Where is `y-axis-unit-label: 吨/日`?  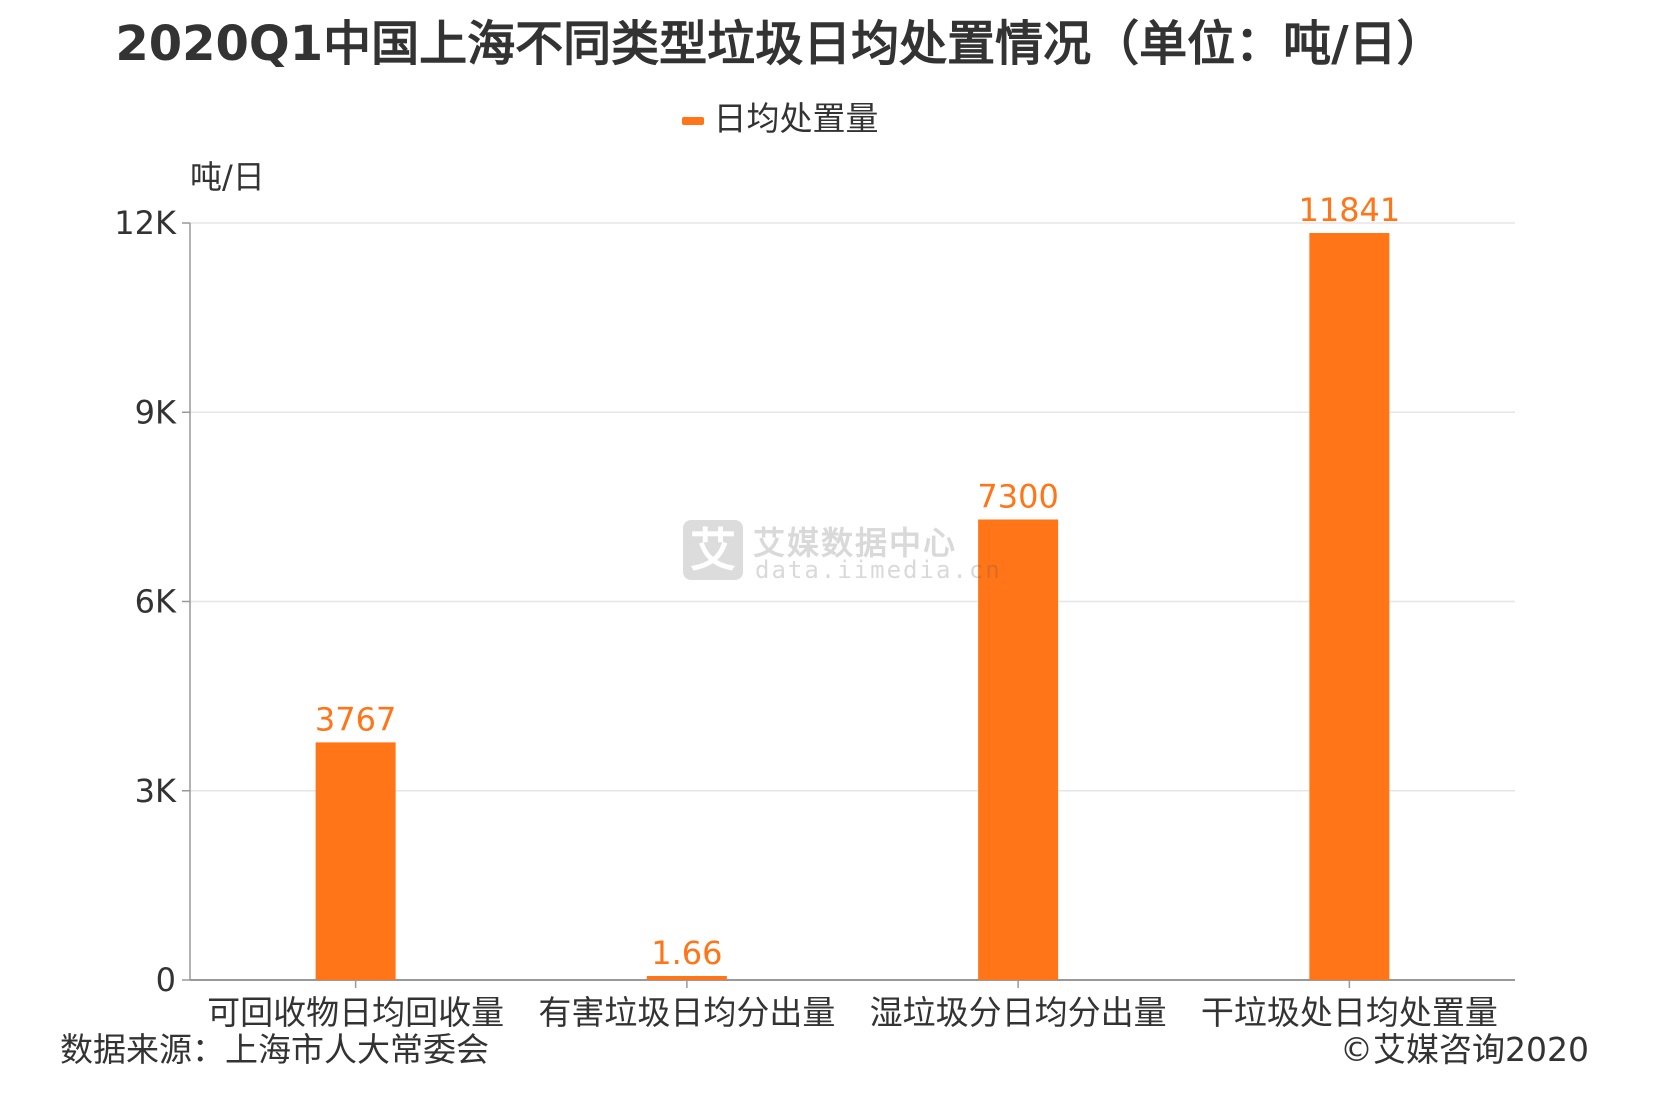
y-axis-unit-label: 吨/日 is located at coordinates (227, 177).